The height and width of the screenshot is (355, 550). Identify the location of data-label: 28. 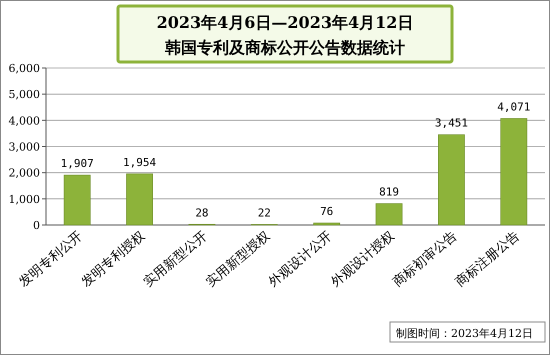
(202, 213).